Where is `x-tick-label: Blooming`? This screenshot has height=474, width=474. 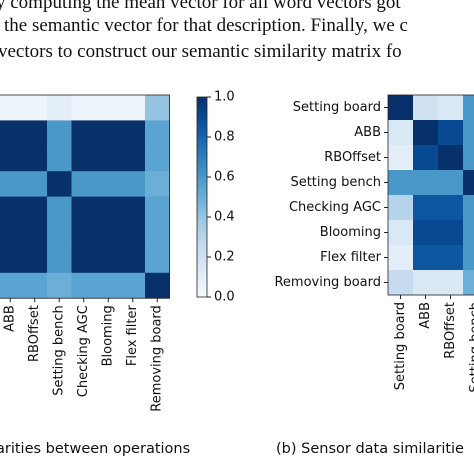 x-tick-label: Blooming is located at coordinates (108, 335).